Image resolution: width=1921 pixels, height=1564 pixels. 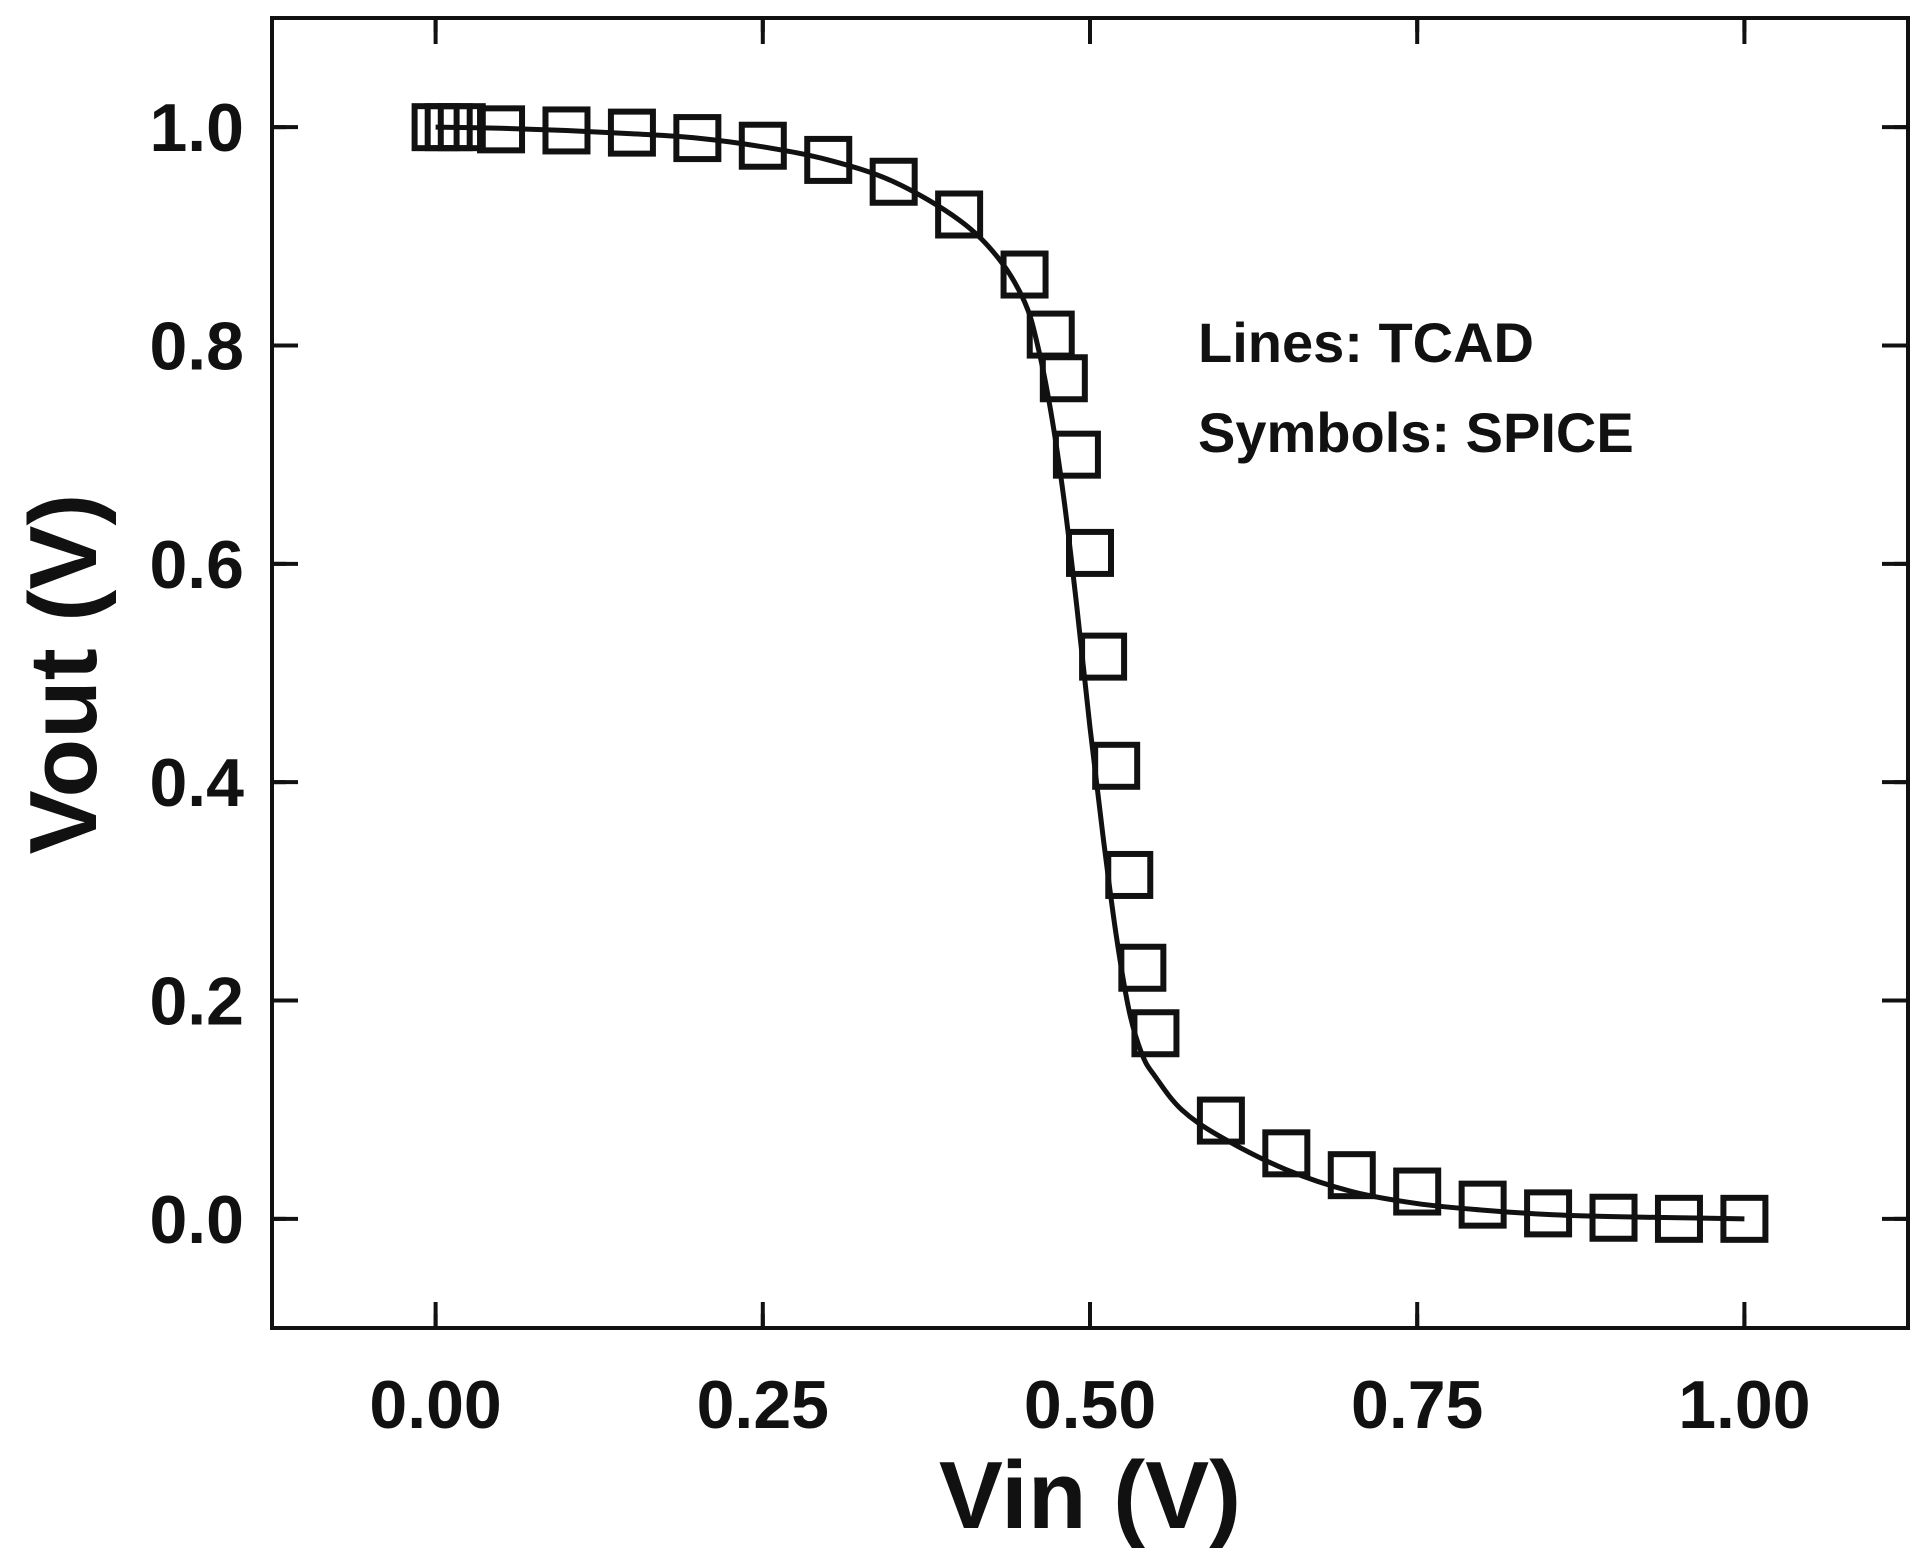 What do you see at coordinates (1366, 342) in the screenshot?
I see `annotation-lines-tcad: Lines: TCAD` at bounding box center [1366, 342].